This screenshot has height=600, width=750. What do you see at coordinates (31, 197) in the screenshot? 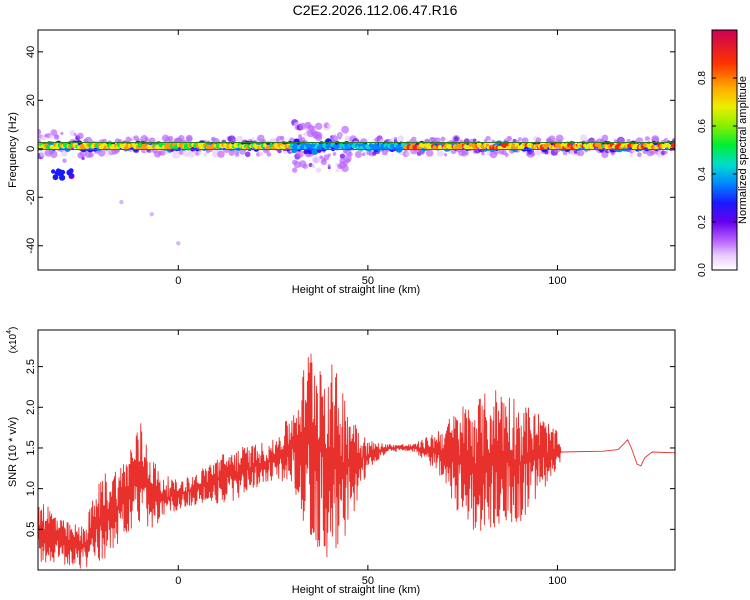
I see `spectrogram-y-tick-label: -20` at bounding box center [31, 197].